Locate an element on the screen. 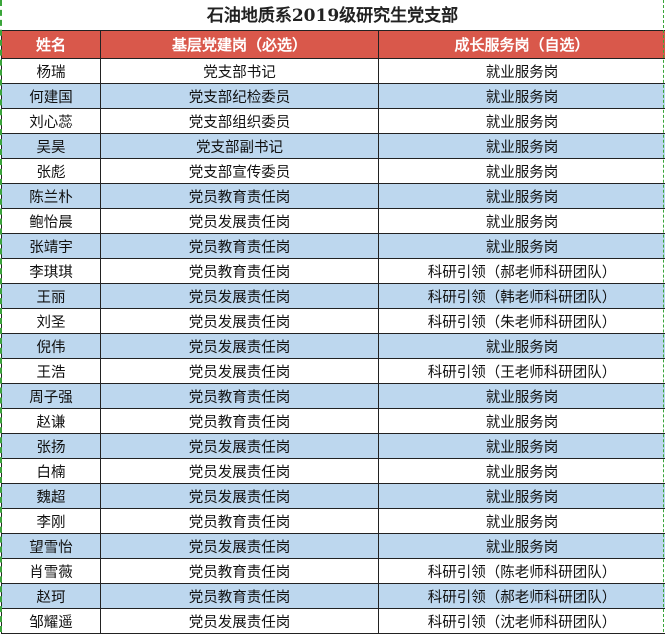 This screenshot has width=665, height=634. cell-name: 王丽 is located at coordinates (51, 296).